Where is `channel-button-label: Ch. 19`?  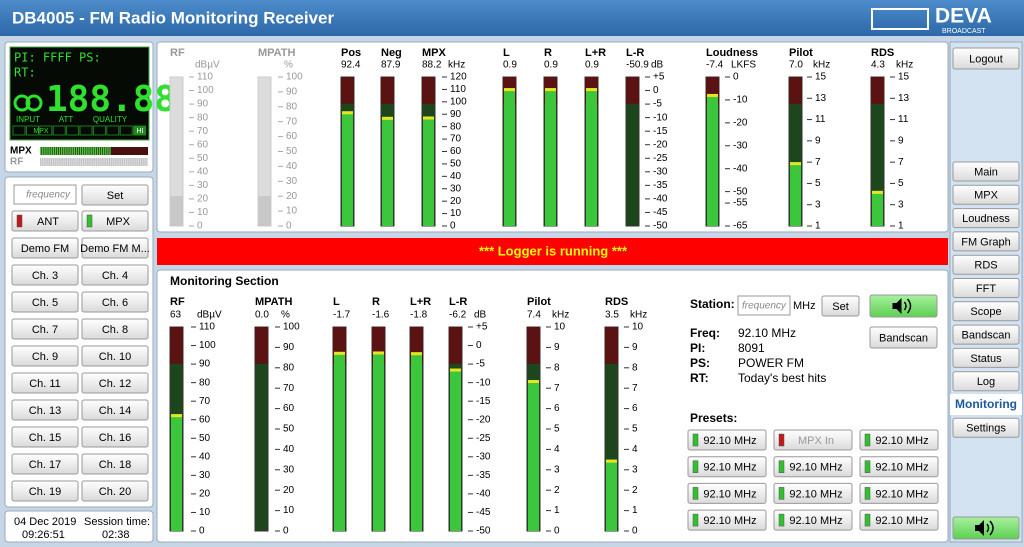
channel-button-label: Ch. 19 is located at coordinates (45, 492).